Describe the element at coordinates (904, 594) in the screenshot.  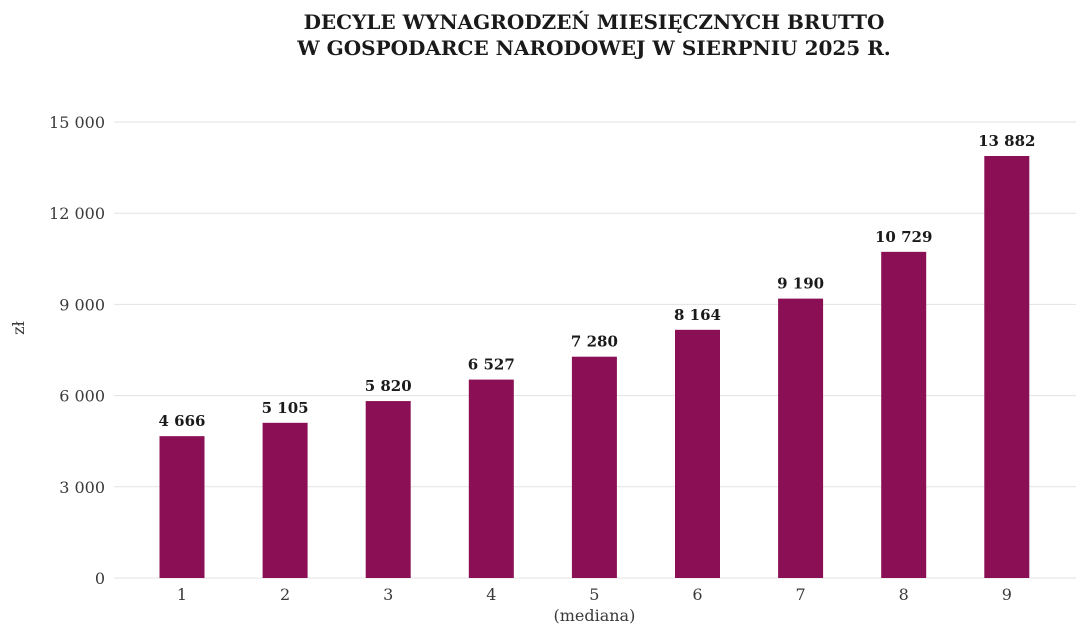
I see `x-tick-label: 8` at that location.